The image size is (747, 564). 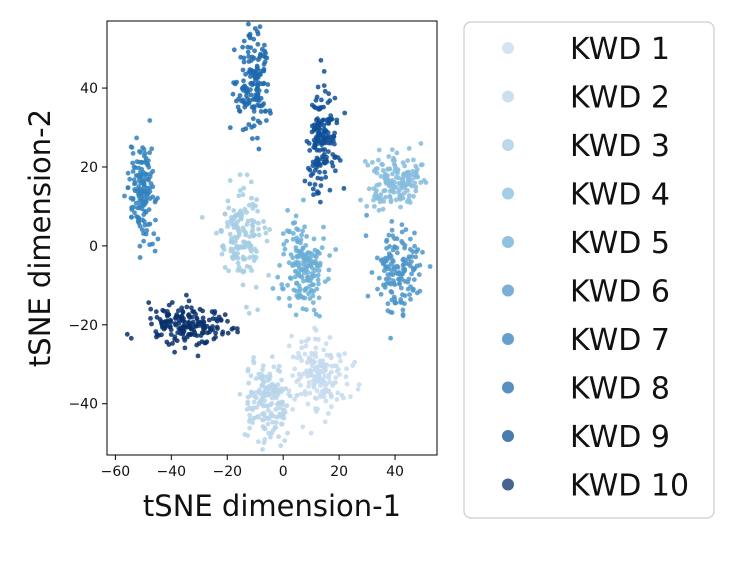 I want to click on y-tick-label: 40, so click(x=89, y=89).